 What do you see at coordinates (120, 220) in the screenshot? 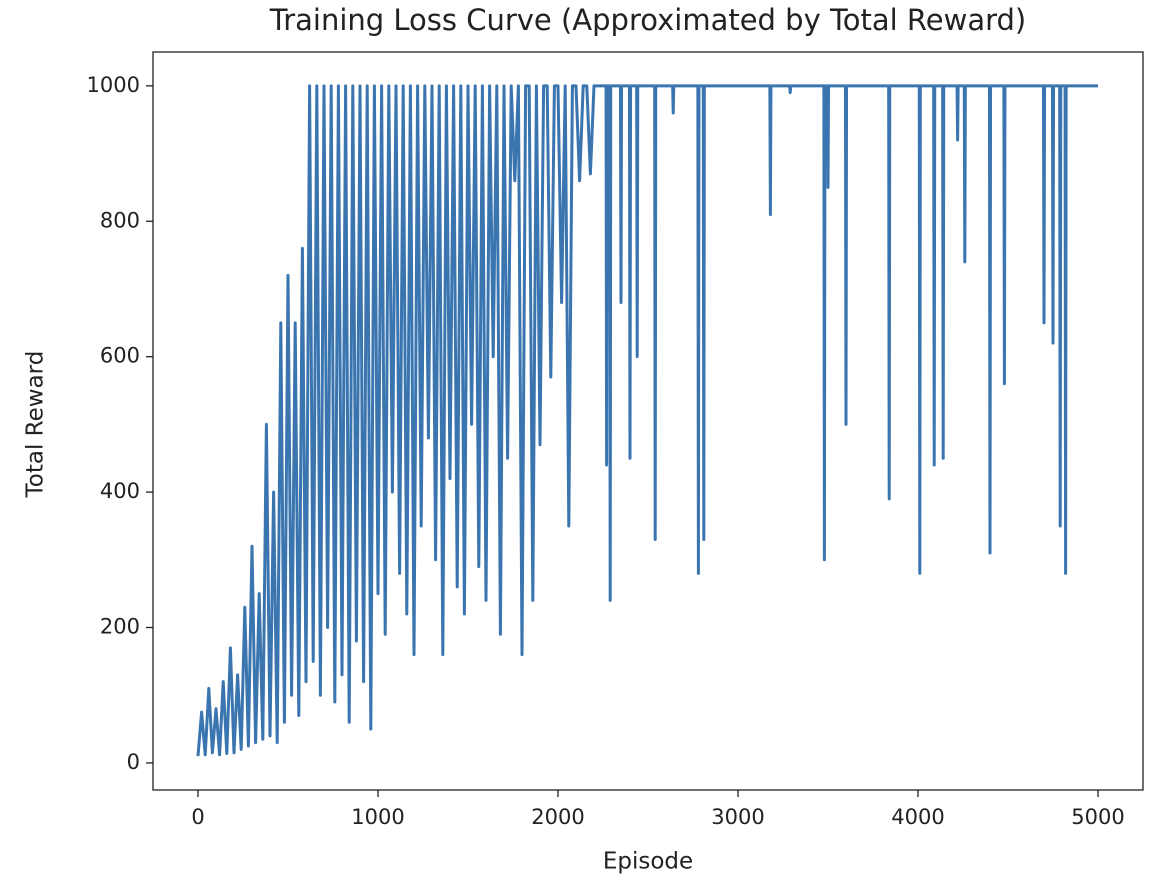
I see `y-tick-label: 800` at bounding box center [120, 220].